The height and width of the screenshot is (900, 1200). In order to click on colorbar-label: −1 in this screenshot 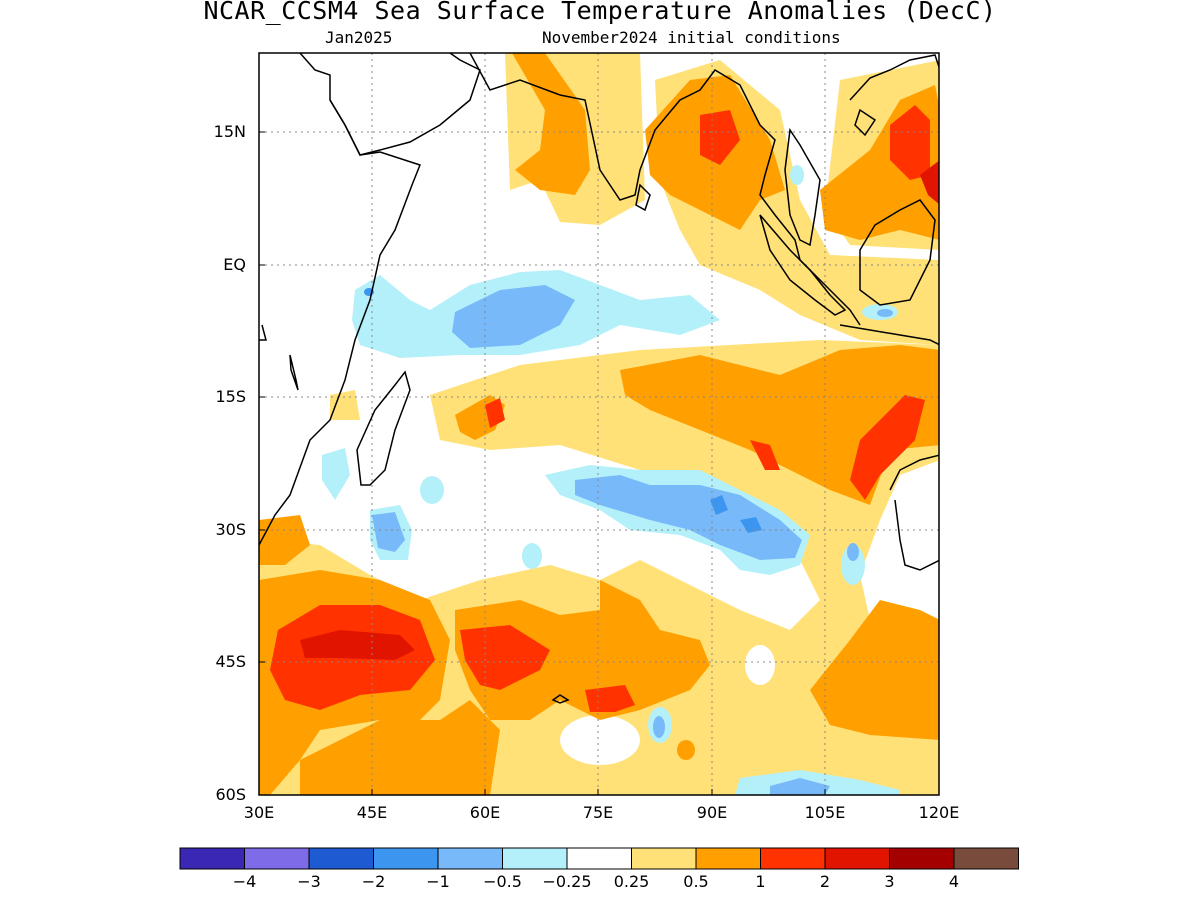, I will do `click(438, 881)`.